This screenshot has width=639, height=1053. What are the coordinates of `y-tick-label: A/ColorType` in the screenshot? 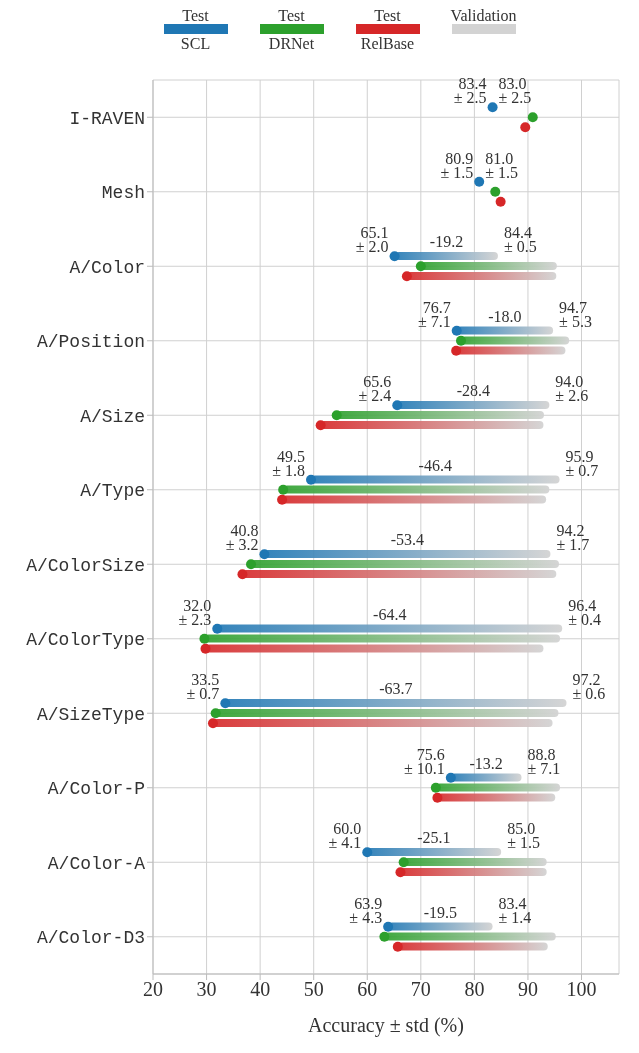 It's located at (85, 640).